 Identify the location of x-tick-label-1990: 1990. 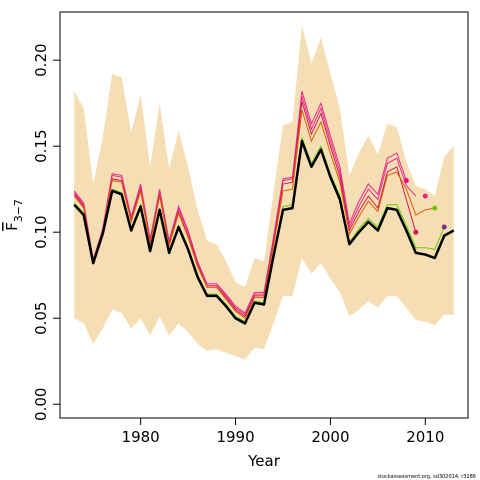
(235, 437).